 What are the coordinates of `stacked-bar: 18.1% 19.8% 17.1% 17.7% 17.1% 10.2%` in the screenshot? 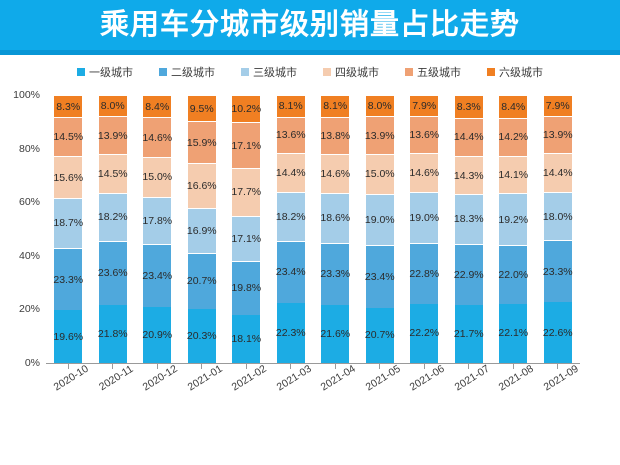 It's located at (246, 229).